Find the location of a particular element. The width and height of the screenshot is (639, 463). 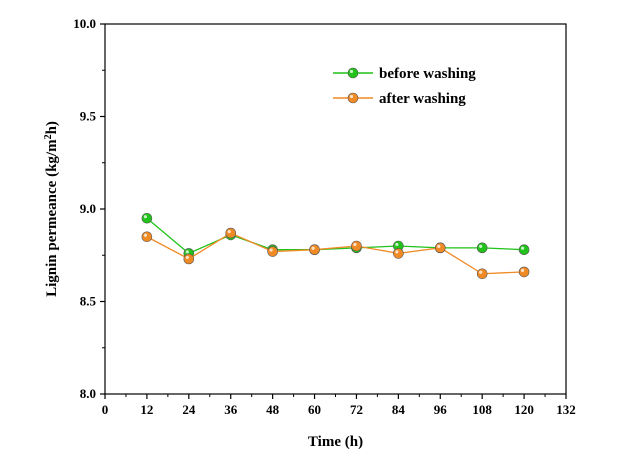

y-axis-title-main: Lignin permeance (kg/m is located at coordinates (52, 218).